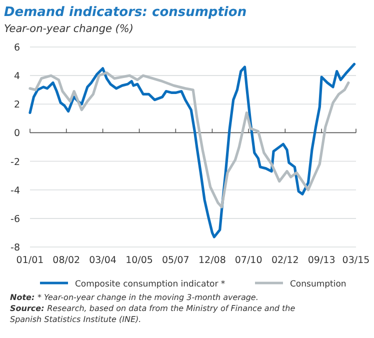  I want to click on y-tick-label: 0, so click(17, 134).